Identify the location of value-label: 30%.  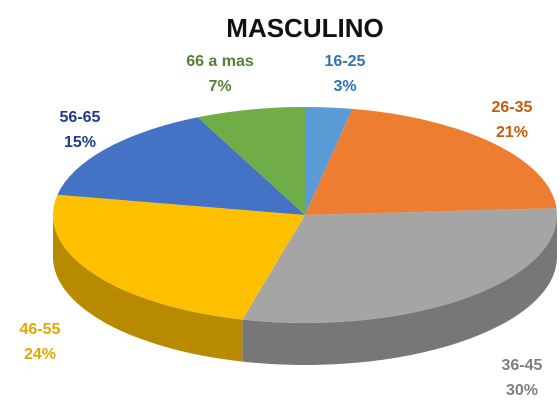
(522, 390).